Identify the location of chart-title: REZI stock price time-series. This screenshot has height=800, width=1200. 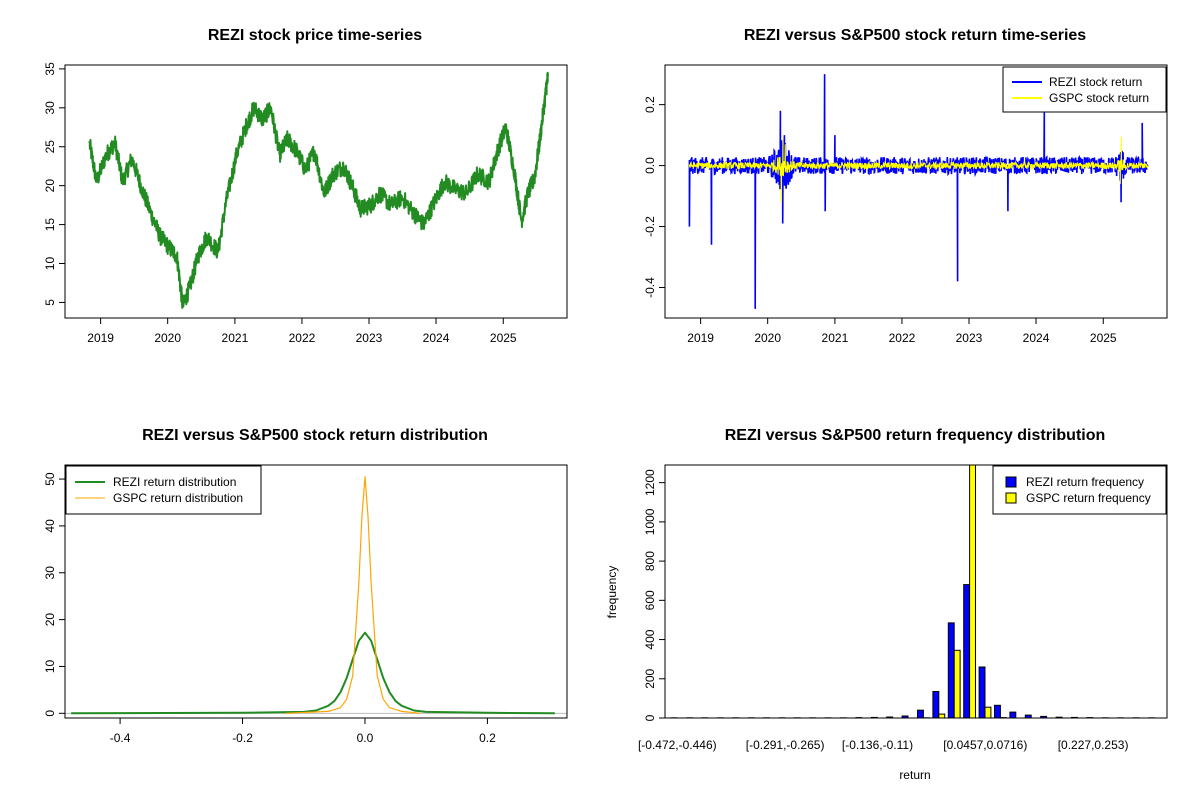
(315, 35).